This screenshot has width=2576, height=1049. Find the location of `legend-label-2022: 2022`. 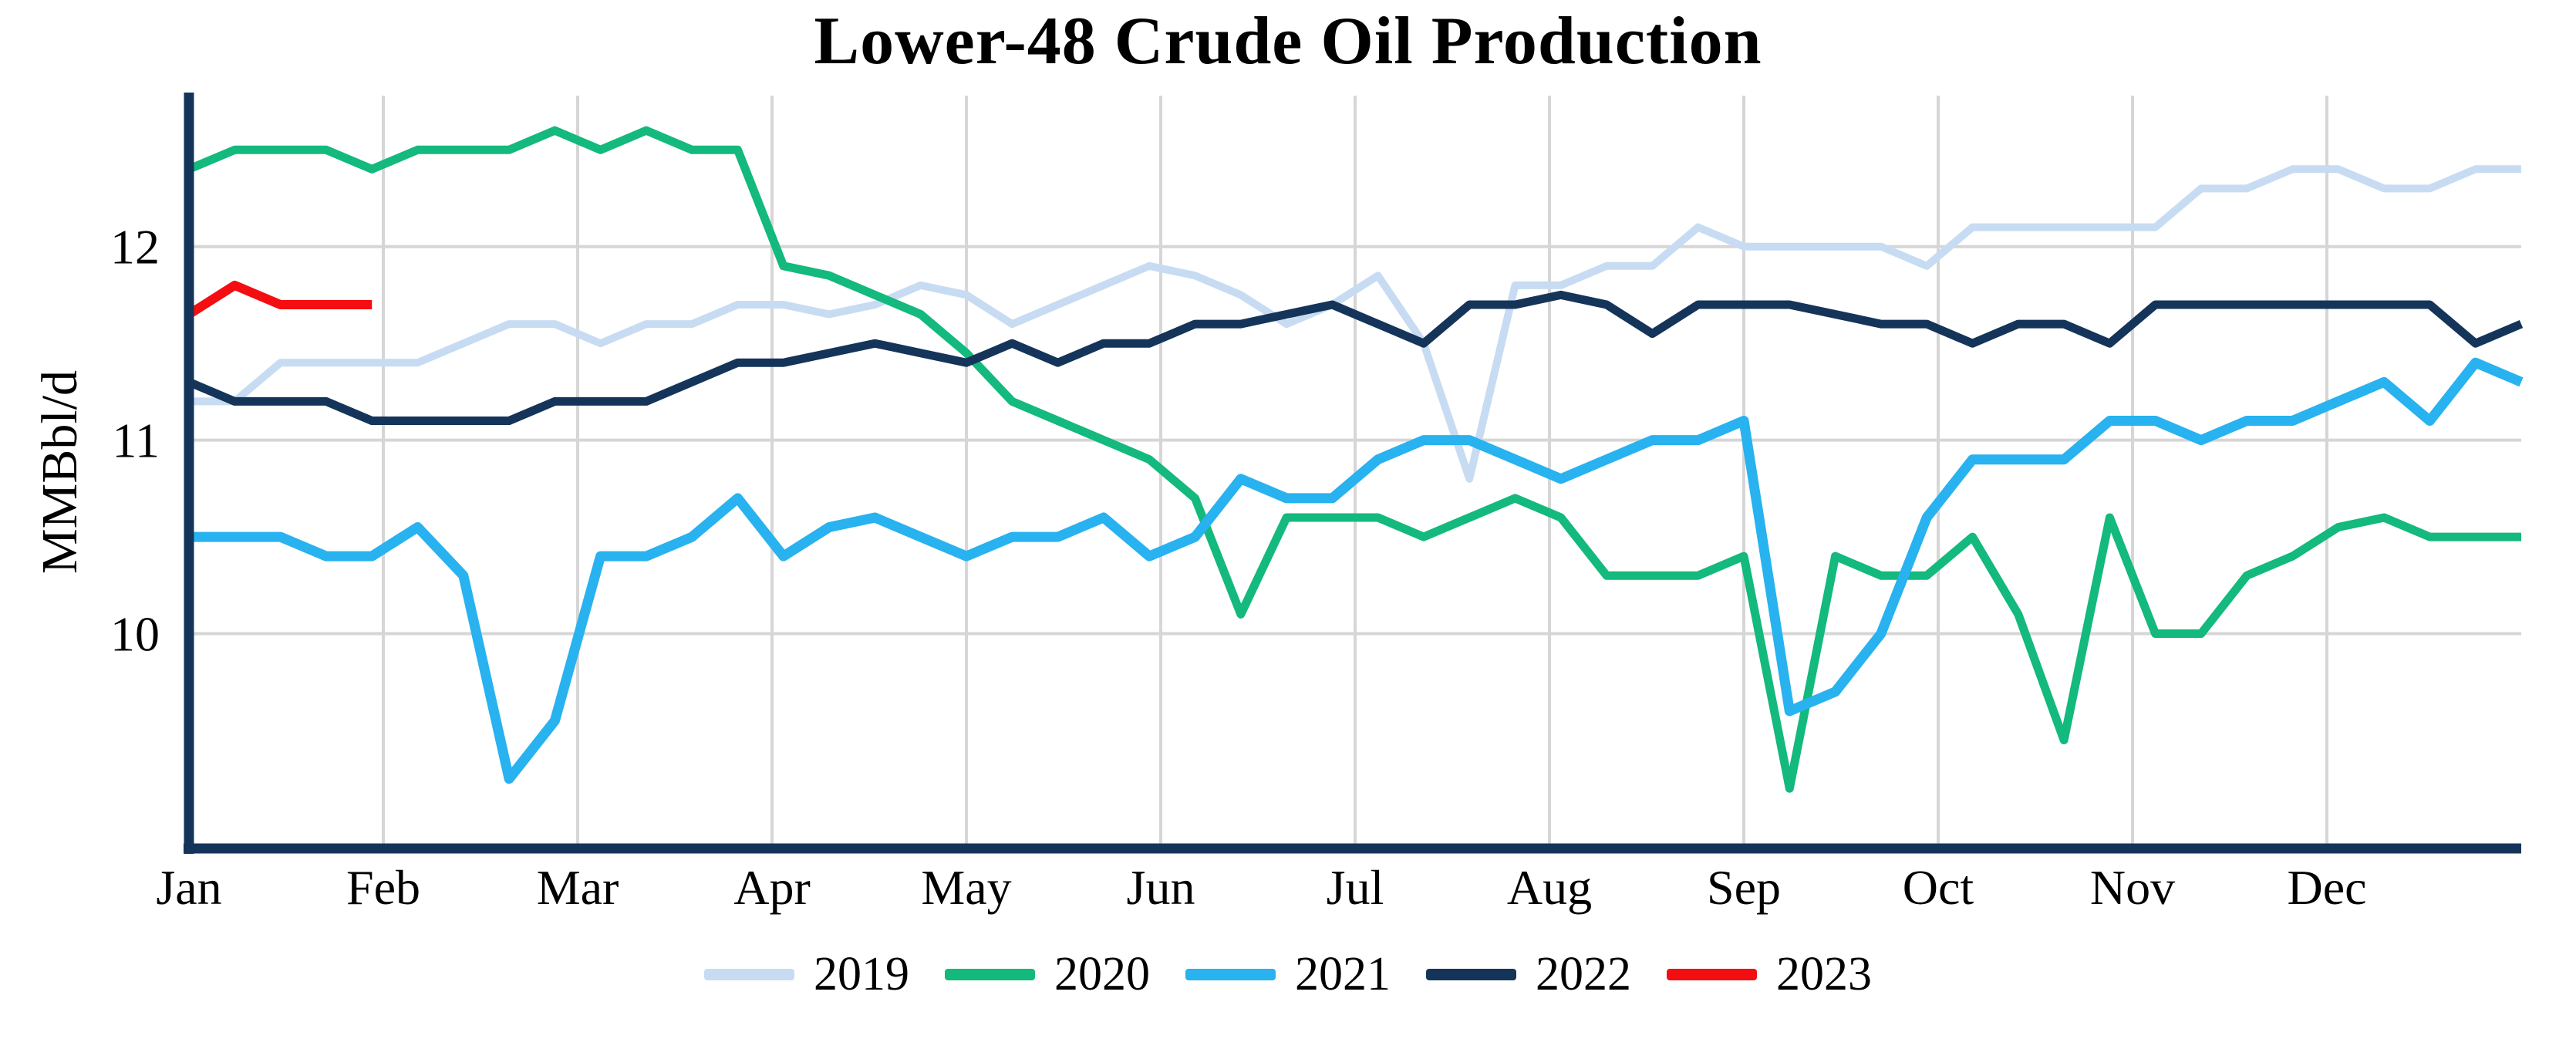

legend-label-2022: 2022 is located at coordinates (1583, 974).